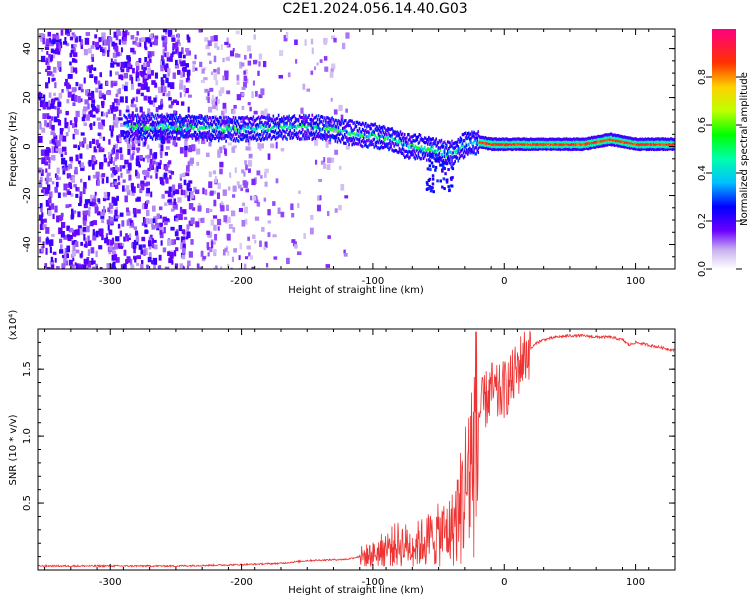 This screenshot has width=750, height=600. What do you see at coordinates (27, 195) in the screenshot?
I see `heatmap-y-tick-label: -20` at bounding box center [27, 195].